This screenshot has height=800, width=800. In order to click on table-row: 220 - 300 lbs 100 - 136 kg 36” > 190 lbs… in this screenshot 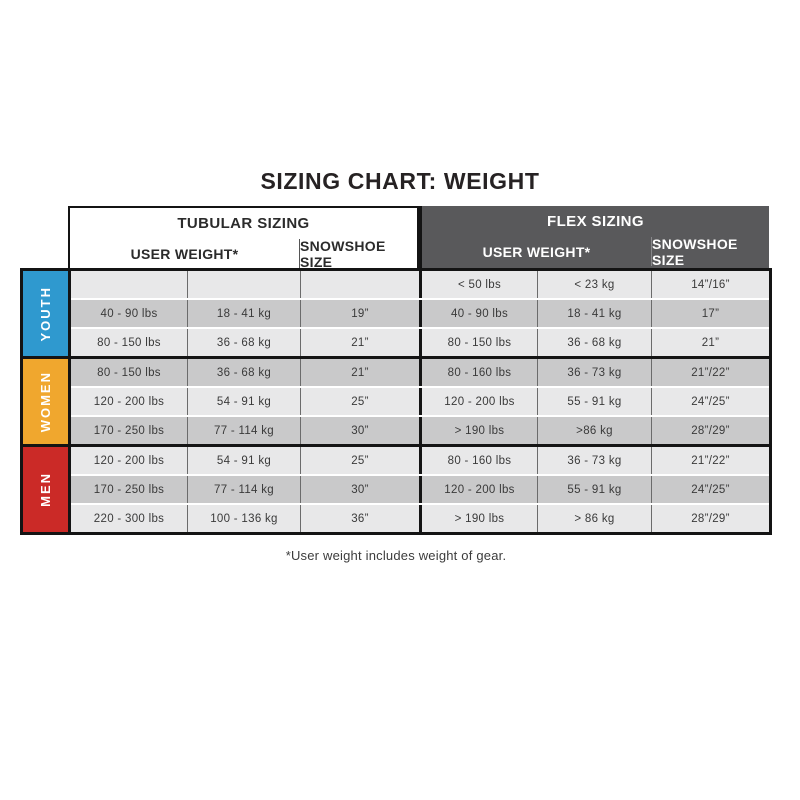, I will do `click(420, 518)`.